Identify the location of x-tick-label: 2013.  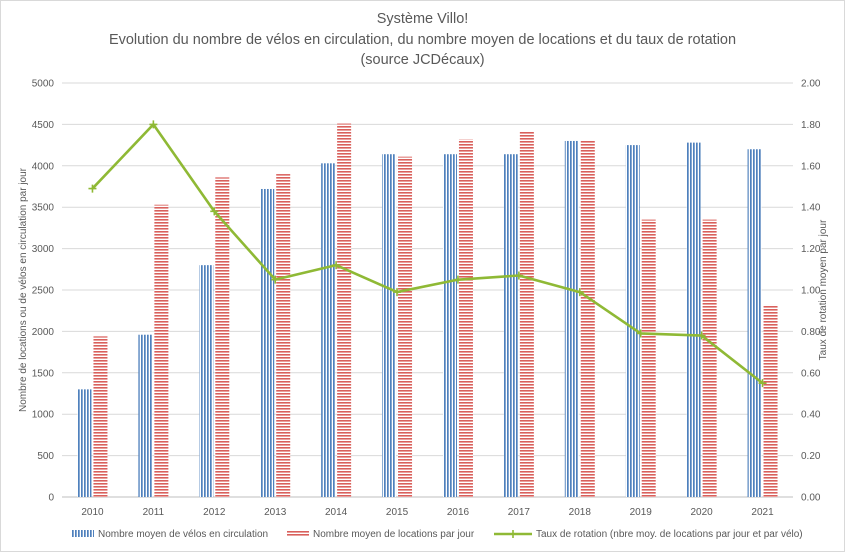
(275, 512).